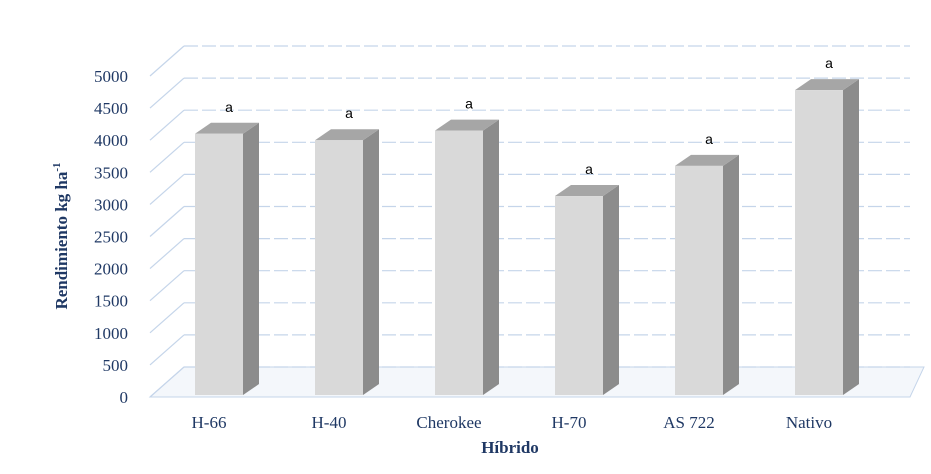 The image size is (931, 474). I want to click on x-axis-labels: H-66 H-40 Cherokee H-70 AS 722 Nativo, so click(512, 422).